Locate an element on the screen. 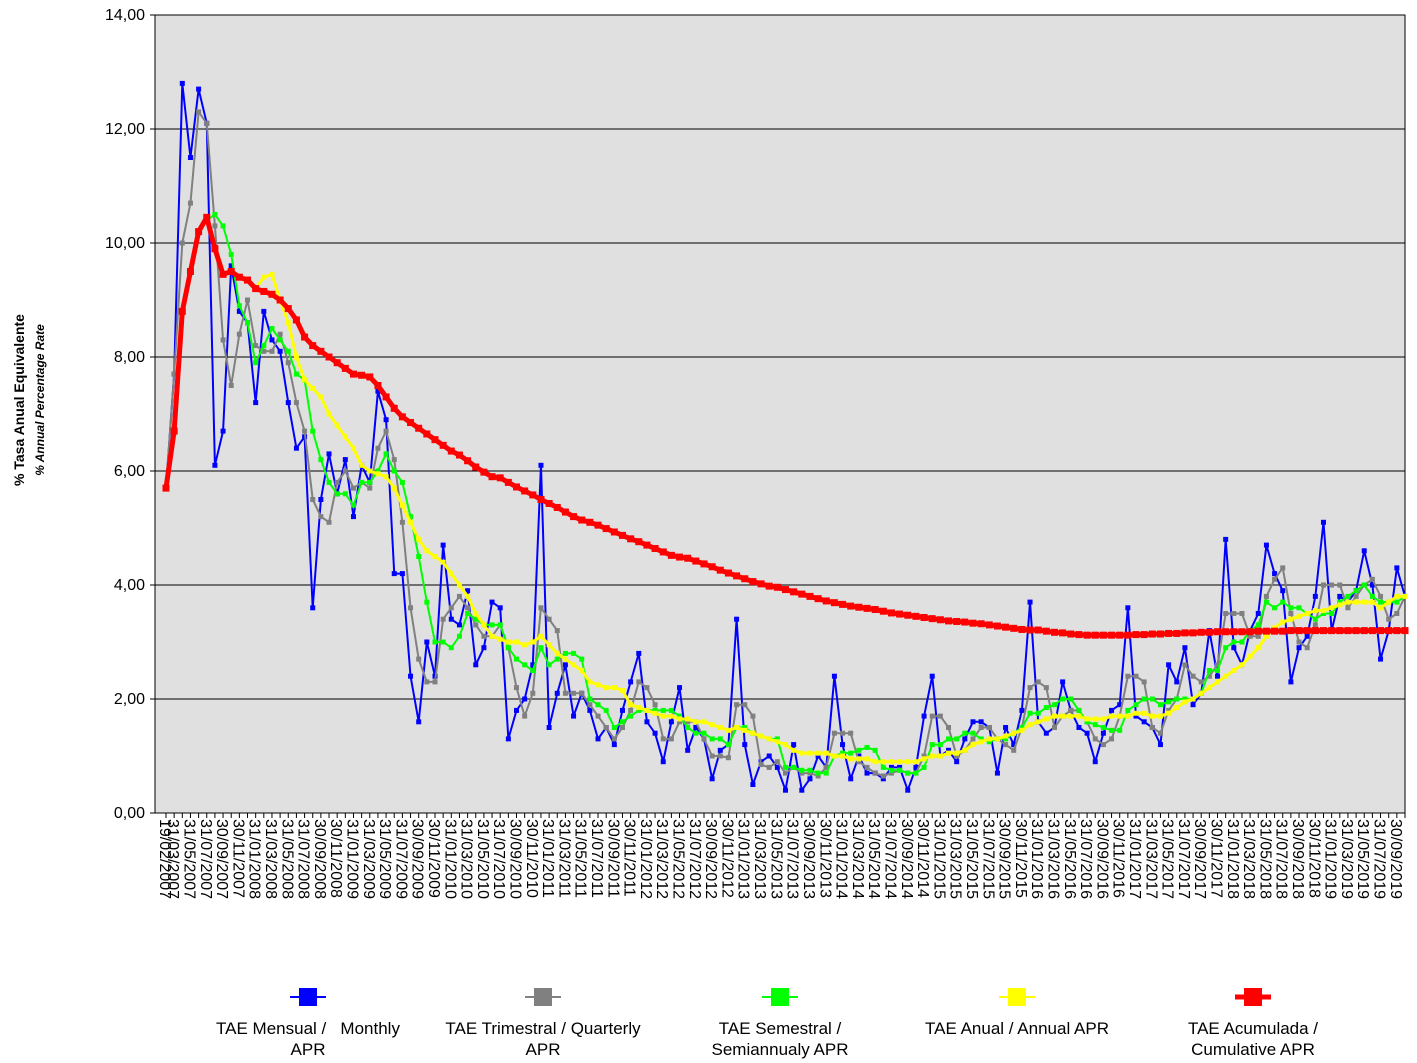 This screenshot has height=1063, width=1417. x-tick-label: 31/03/2009 is located at coordinates (368, 859).